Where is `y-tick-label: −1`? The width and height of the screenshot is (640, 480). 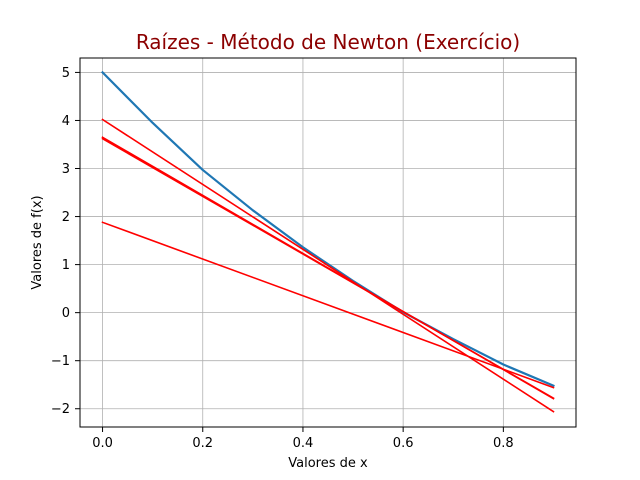
y-tick-label: −1 is located at coordinates (60, 361).